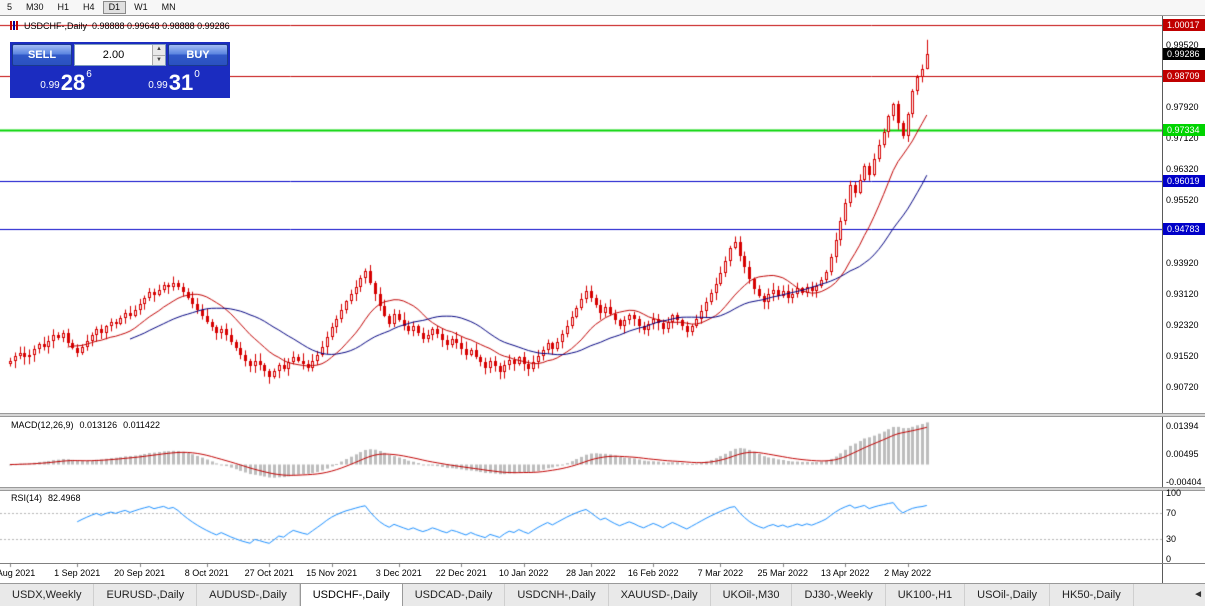 This screenshot has height=606, width=1205. I want to click on tab-usoil-daily: USOil-,Daily, so click(1008, 595).